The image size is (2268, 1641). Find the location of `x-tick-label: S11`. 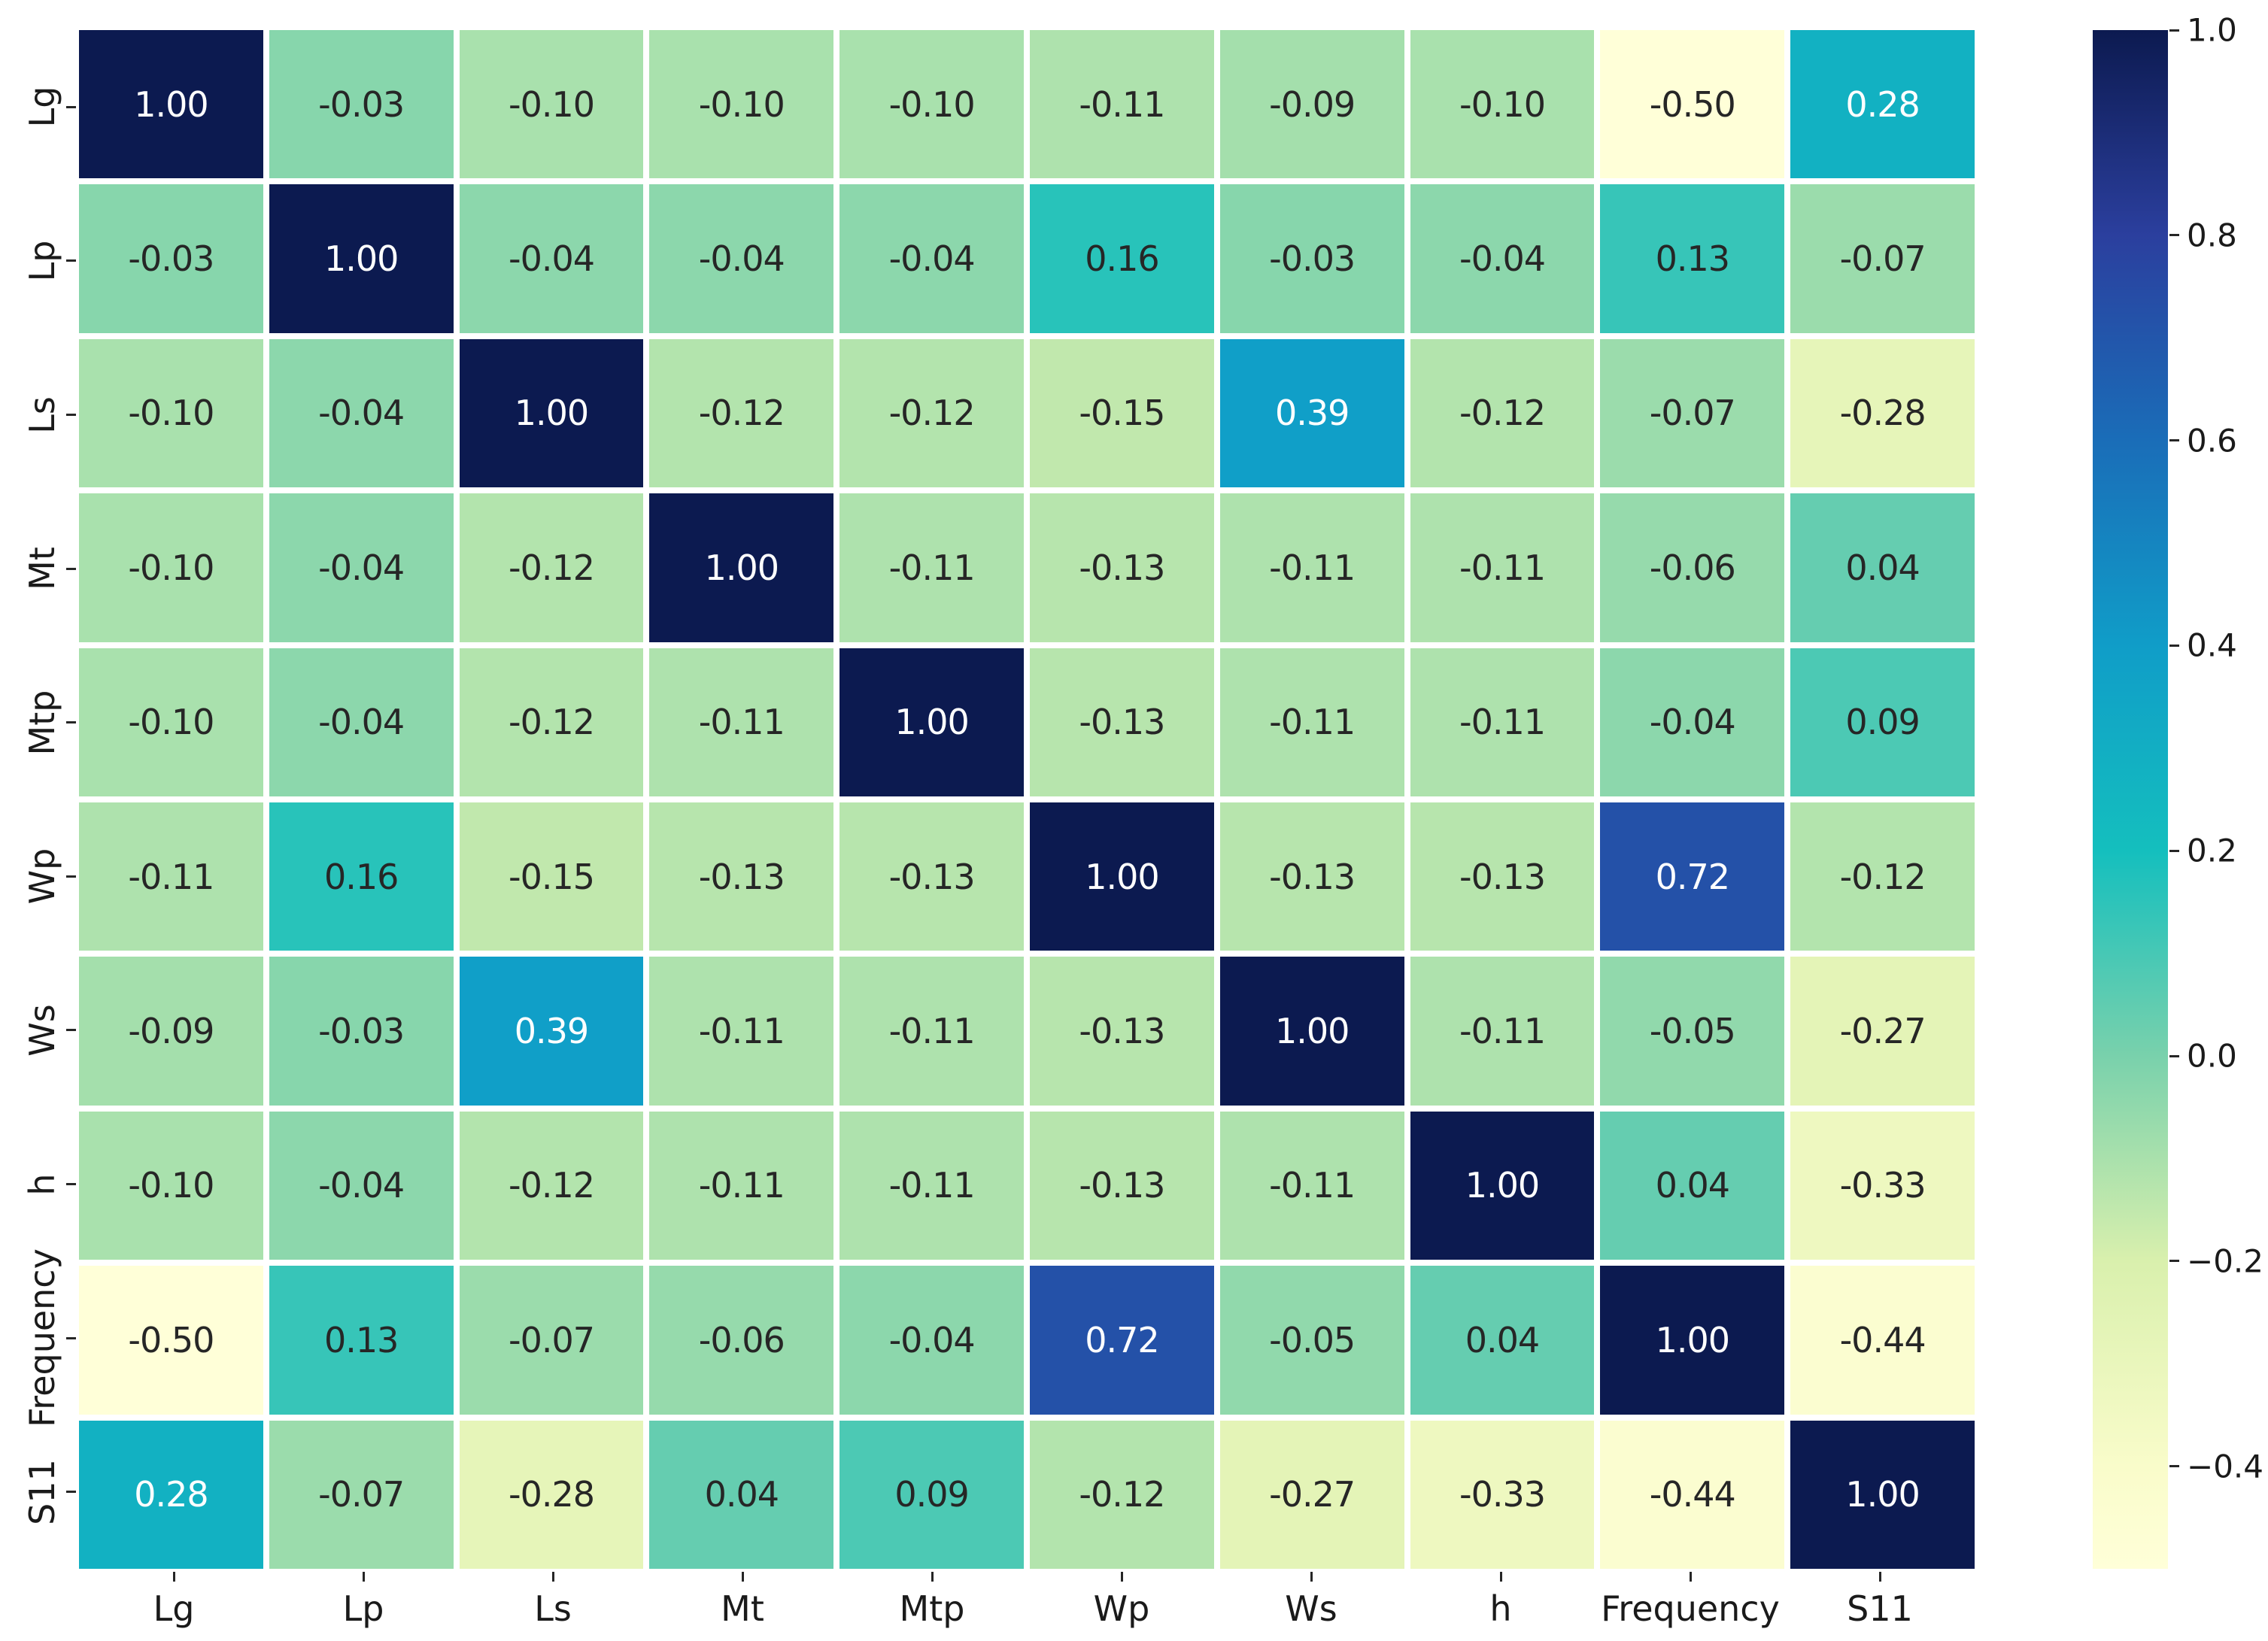

x-tick-label: S11 is located at coordinates (1880, 1608).